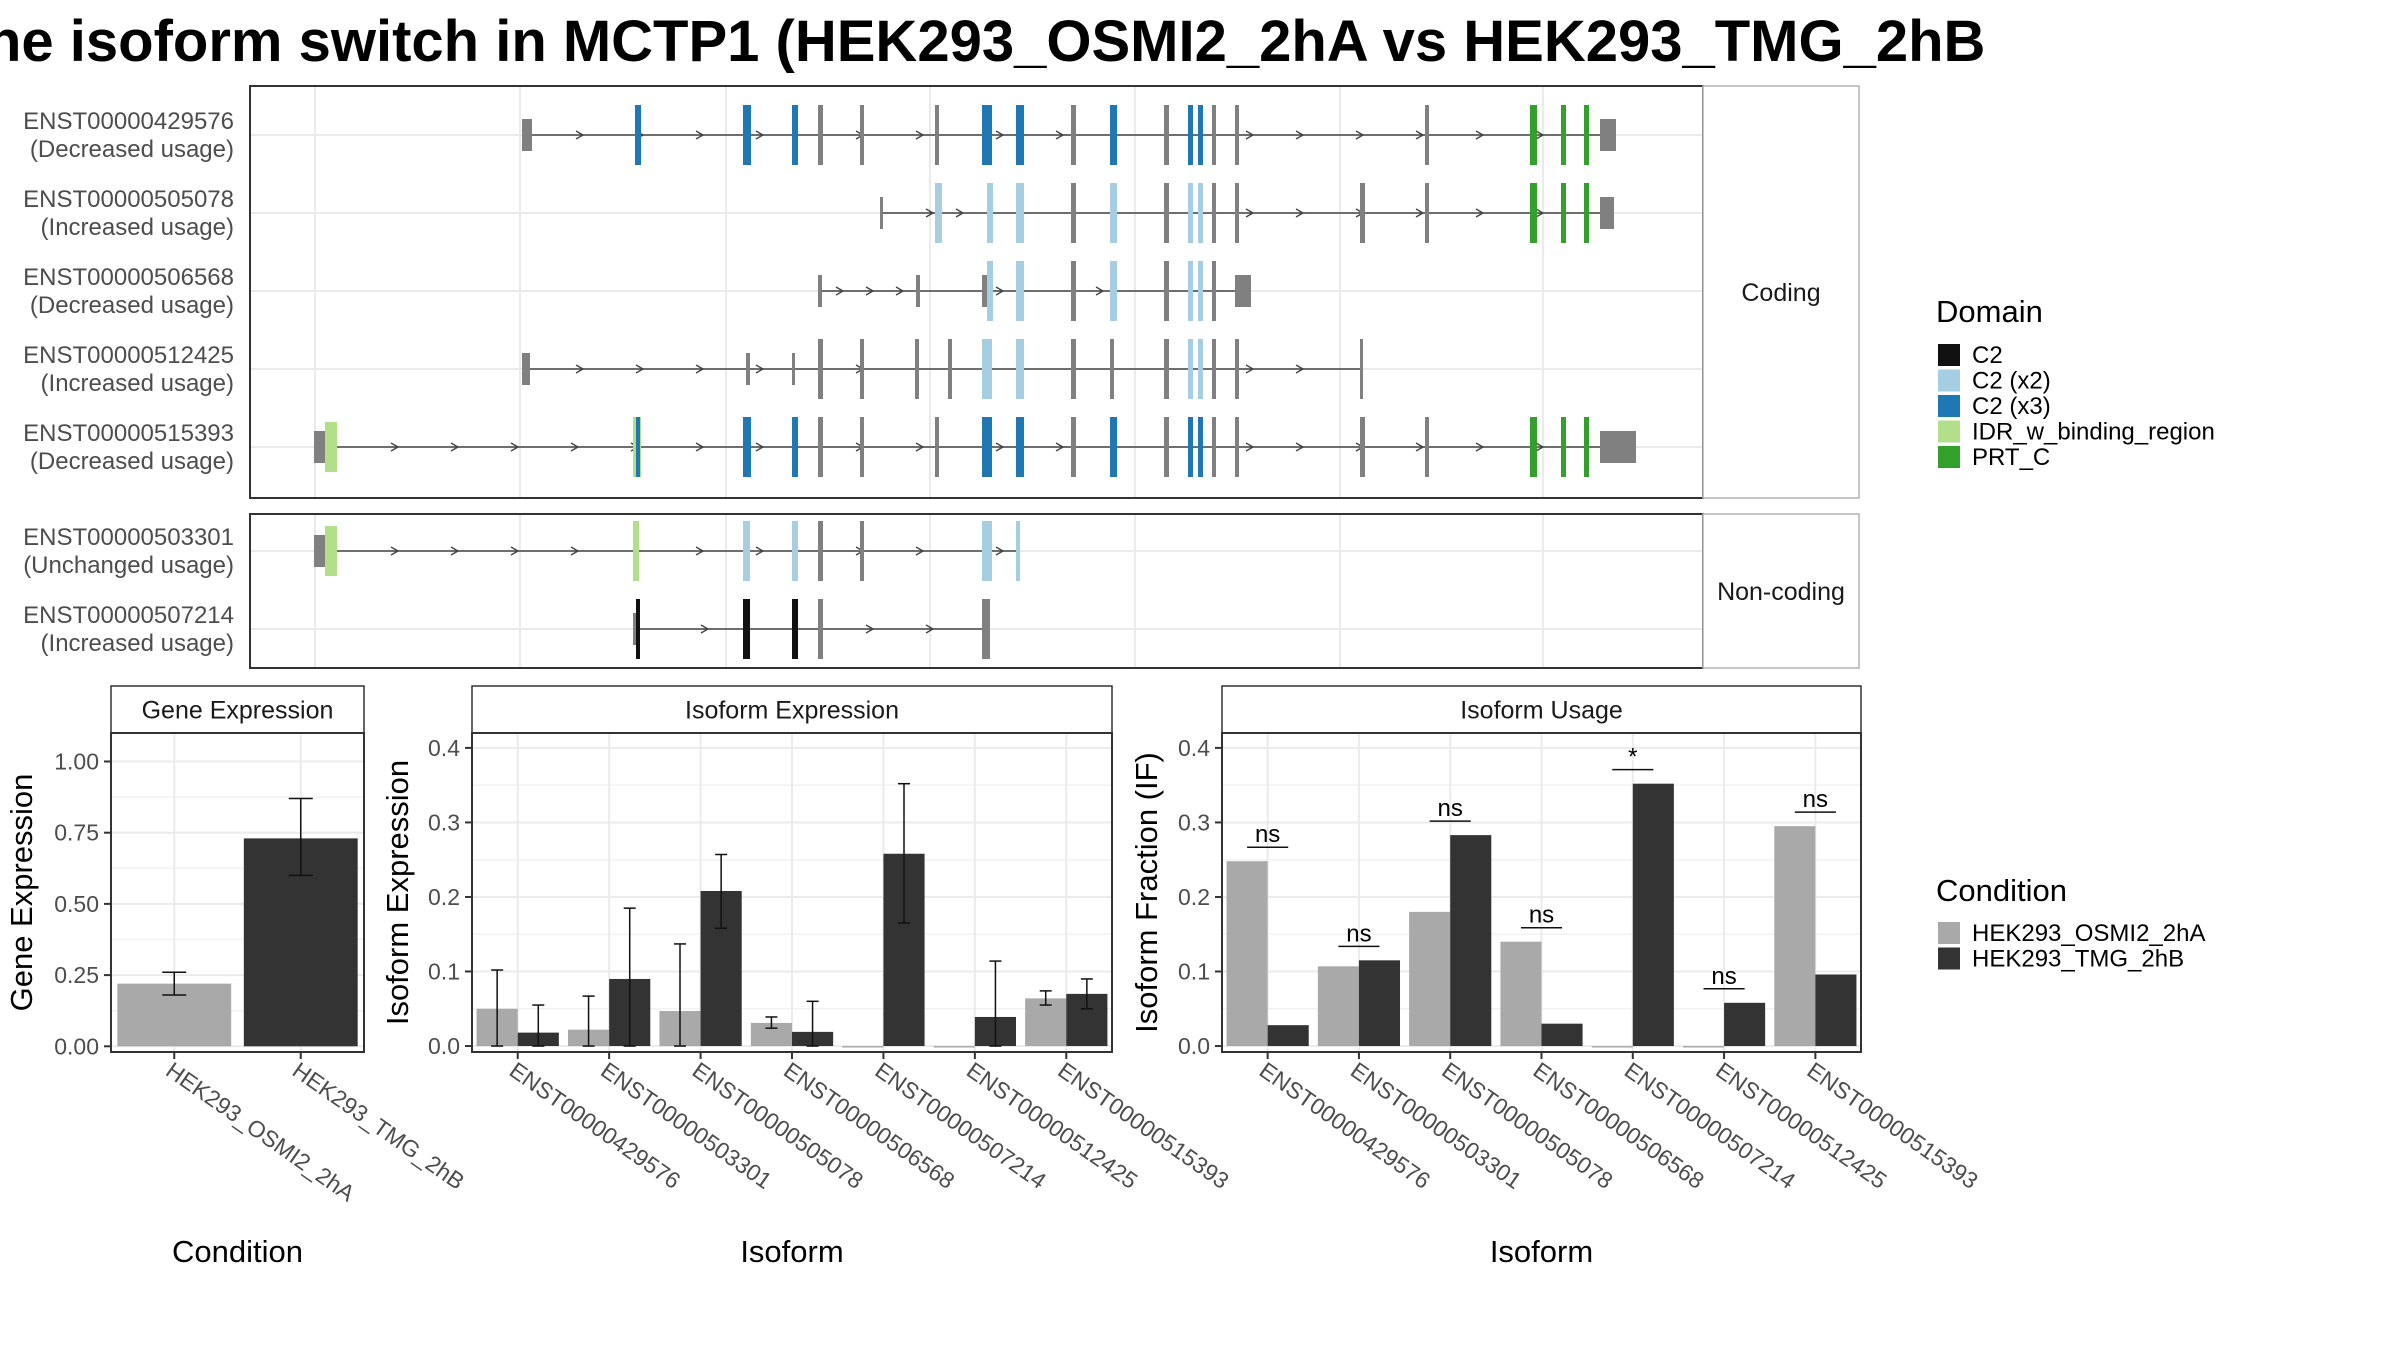 This screenshot has width=2400, height=1350. Describe the element at coordinates (128, 277) in the screenshot. I see `transcript-id-label: ENST00000506568` at that location.